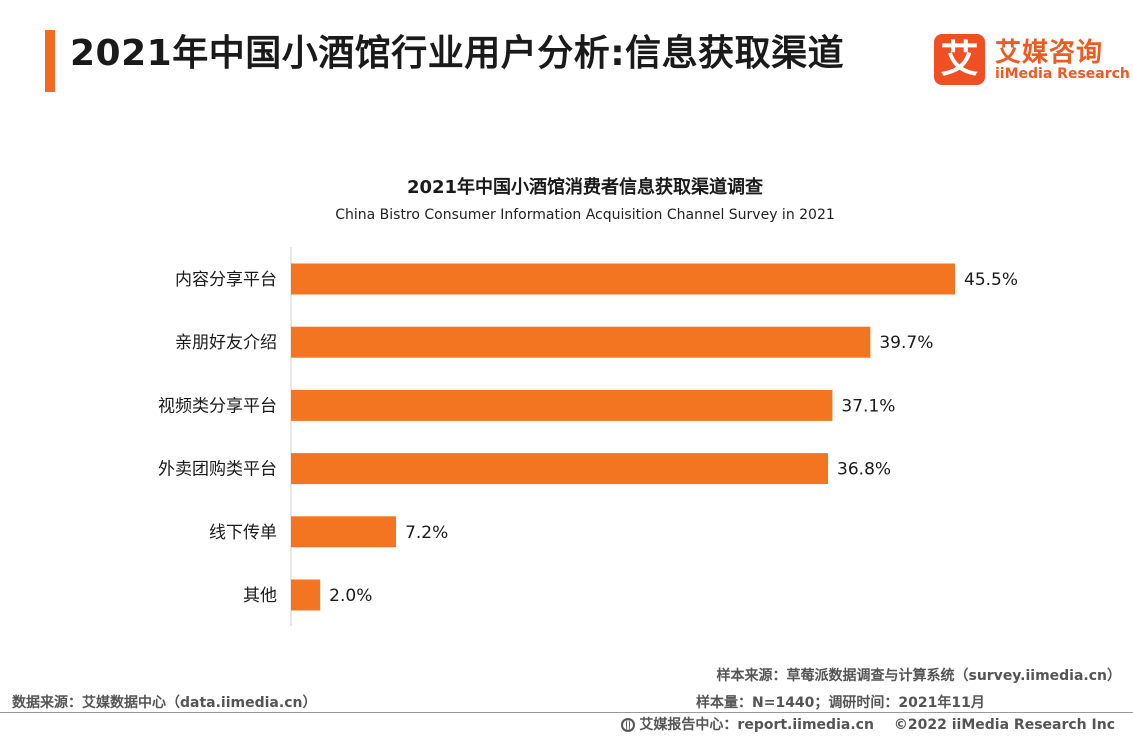 Image resolution: width=1133 pixels, height=737 pixels. Describe the element at coordinates (628, 725) in the screenshot. I see `globe-icon` at that location.